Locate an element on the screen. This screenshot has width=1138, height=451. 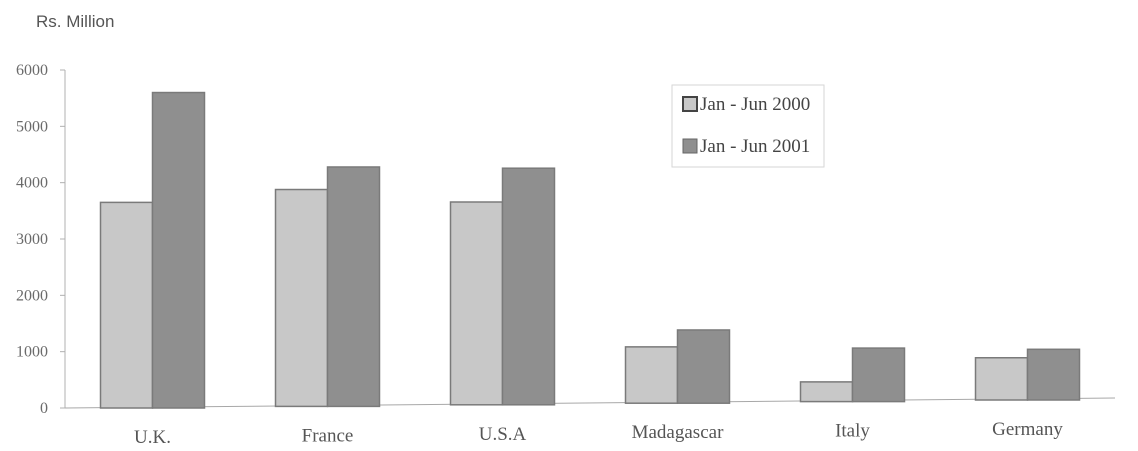
y-tick-label: 5000 is located at coordinates (32, 126).